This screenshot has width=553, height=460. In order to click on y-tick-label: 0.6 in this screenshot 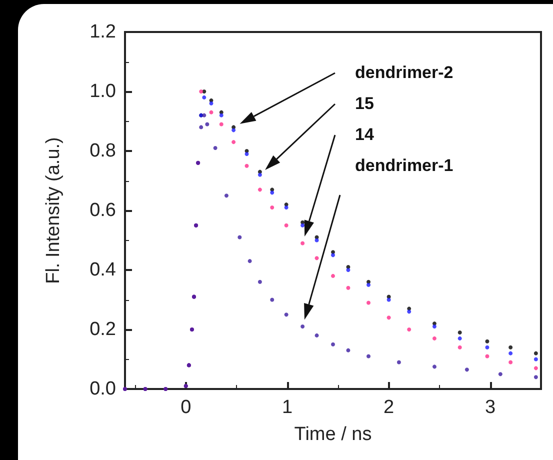, I will do `click(103, 210)`.